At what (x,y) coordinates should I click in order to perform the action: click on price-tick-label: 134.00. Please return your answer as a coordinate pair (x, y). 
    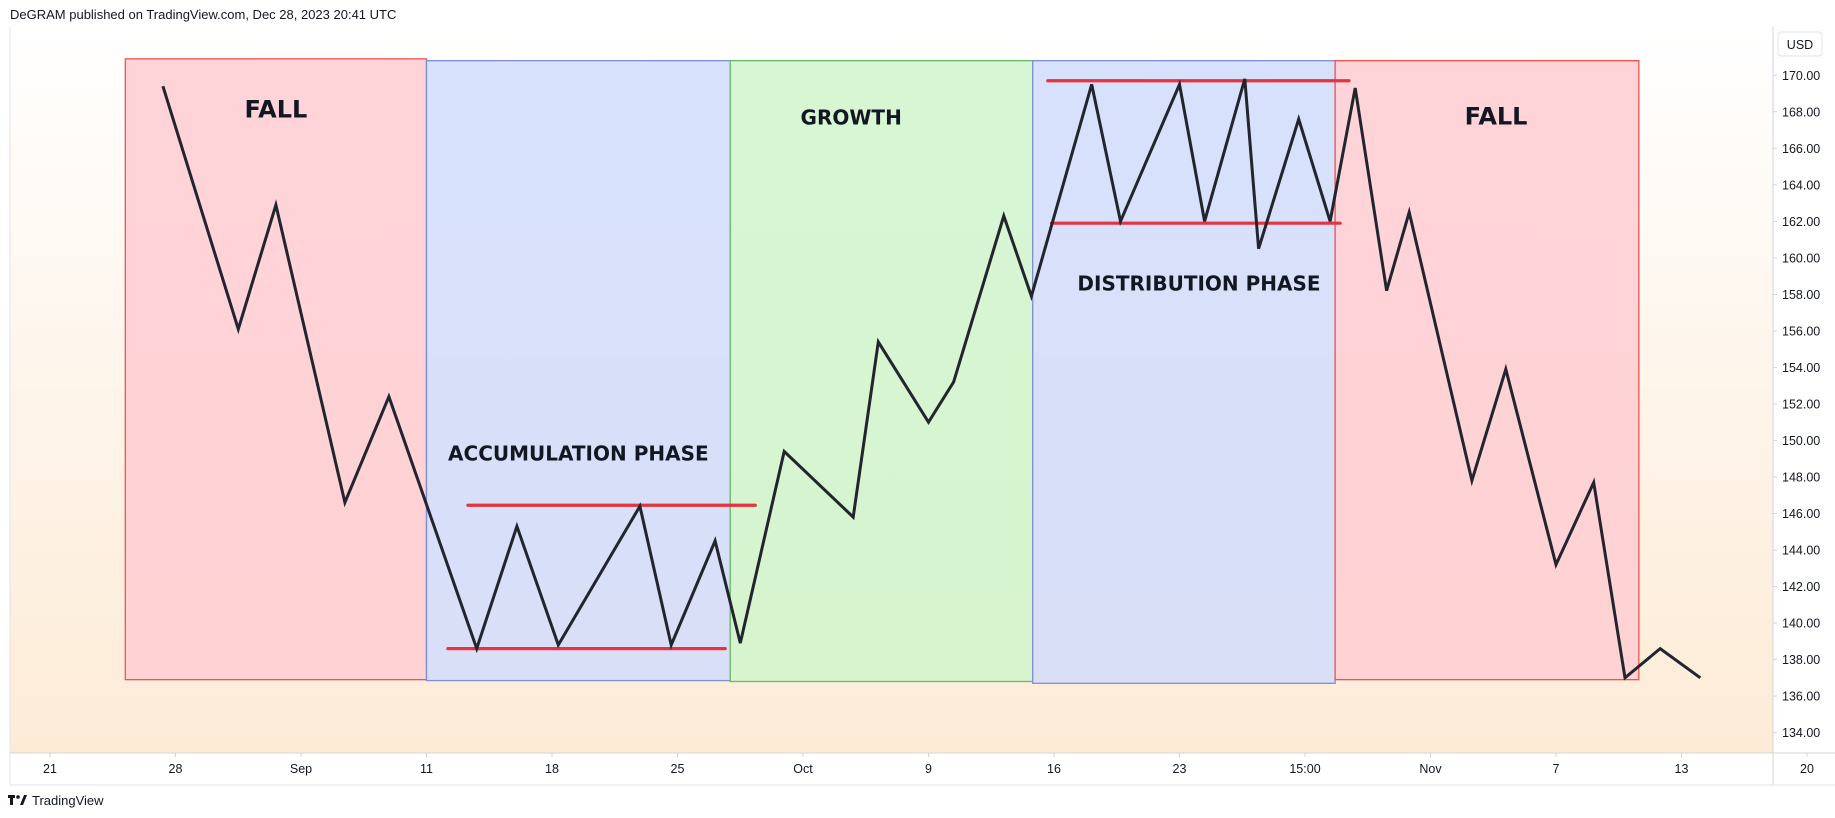
    Looking at the image, I should click on (1801, 733).